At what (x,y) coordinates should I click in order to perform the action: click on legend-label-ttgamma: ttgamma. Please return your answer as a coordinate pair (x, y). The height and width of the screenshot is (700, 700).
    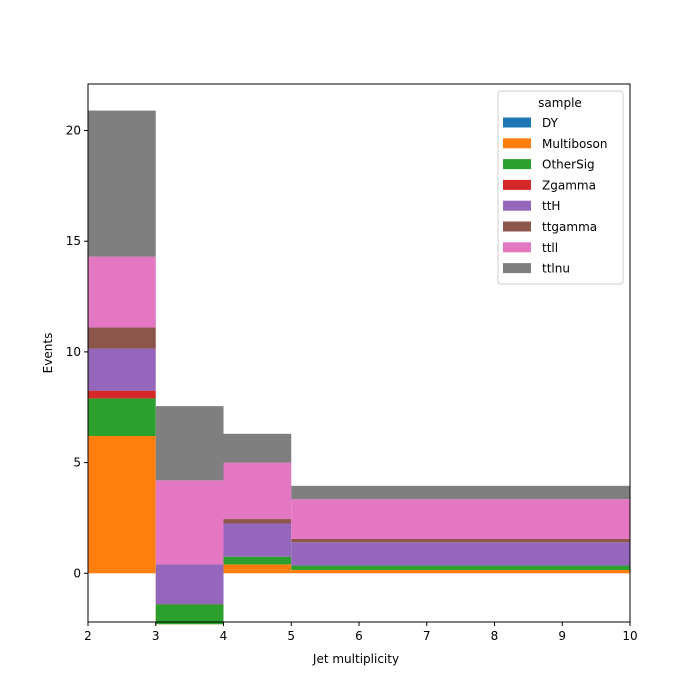
    Looking at the image, I should click on (569, 227).